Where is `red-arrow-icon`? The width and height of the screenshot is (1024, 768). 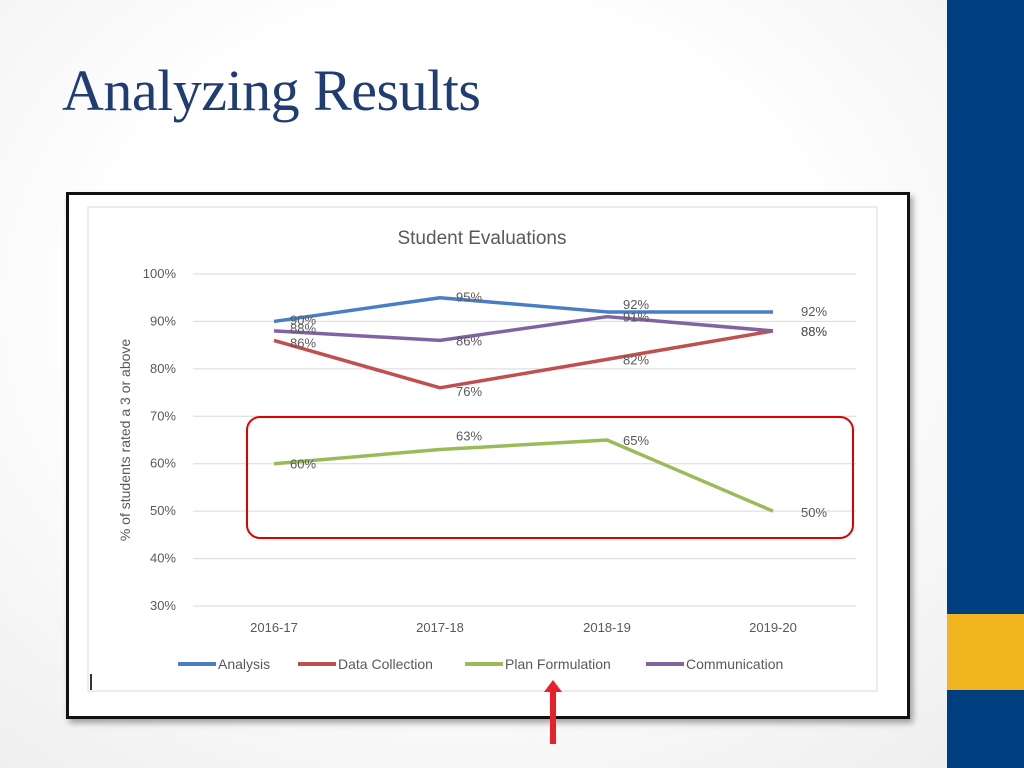 red-arrow-icon is located at coordinates (553, 686).